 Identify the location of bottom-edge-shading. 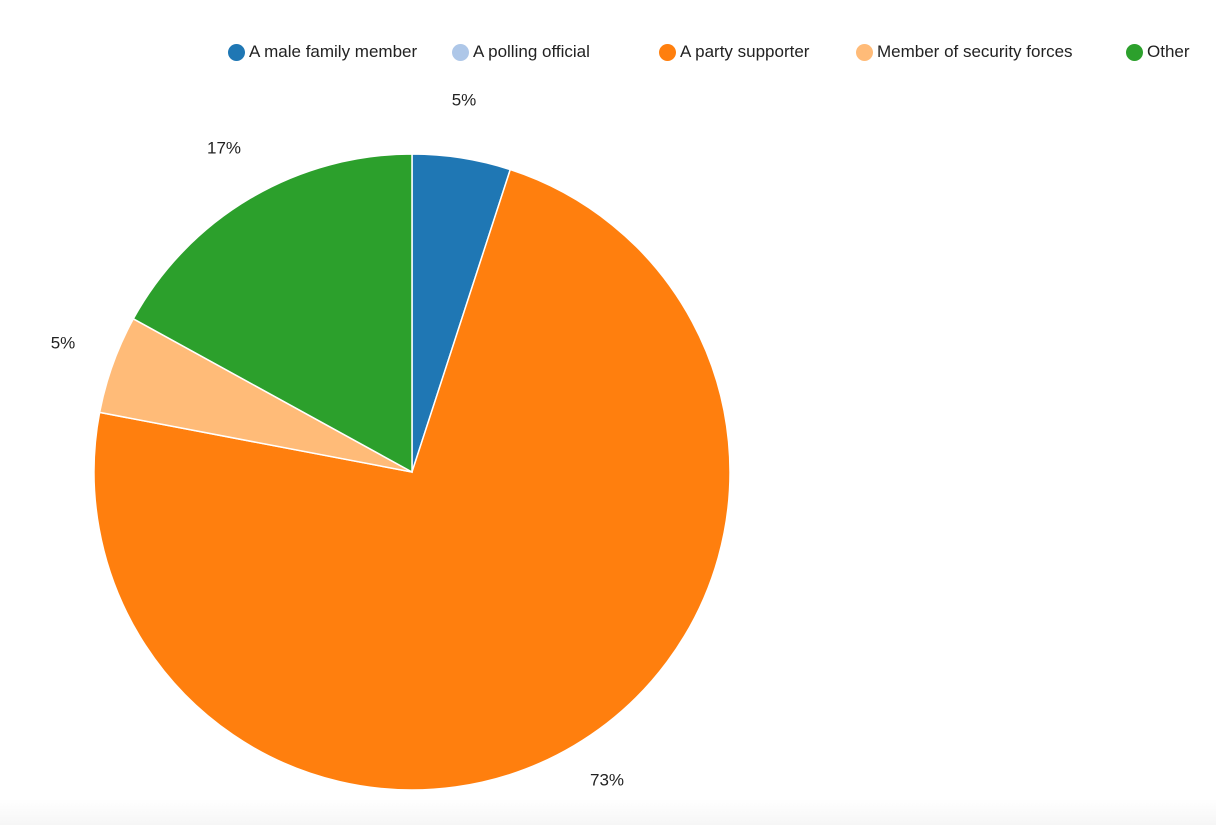
(608, 812).